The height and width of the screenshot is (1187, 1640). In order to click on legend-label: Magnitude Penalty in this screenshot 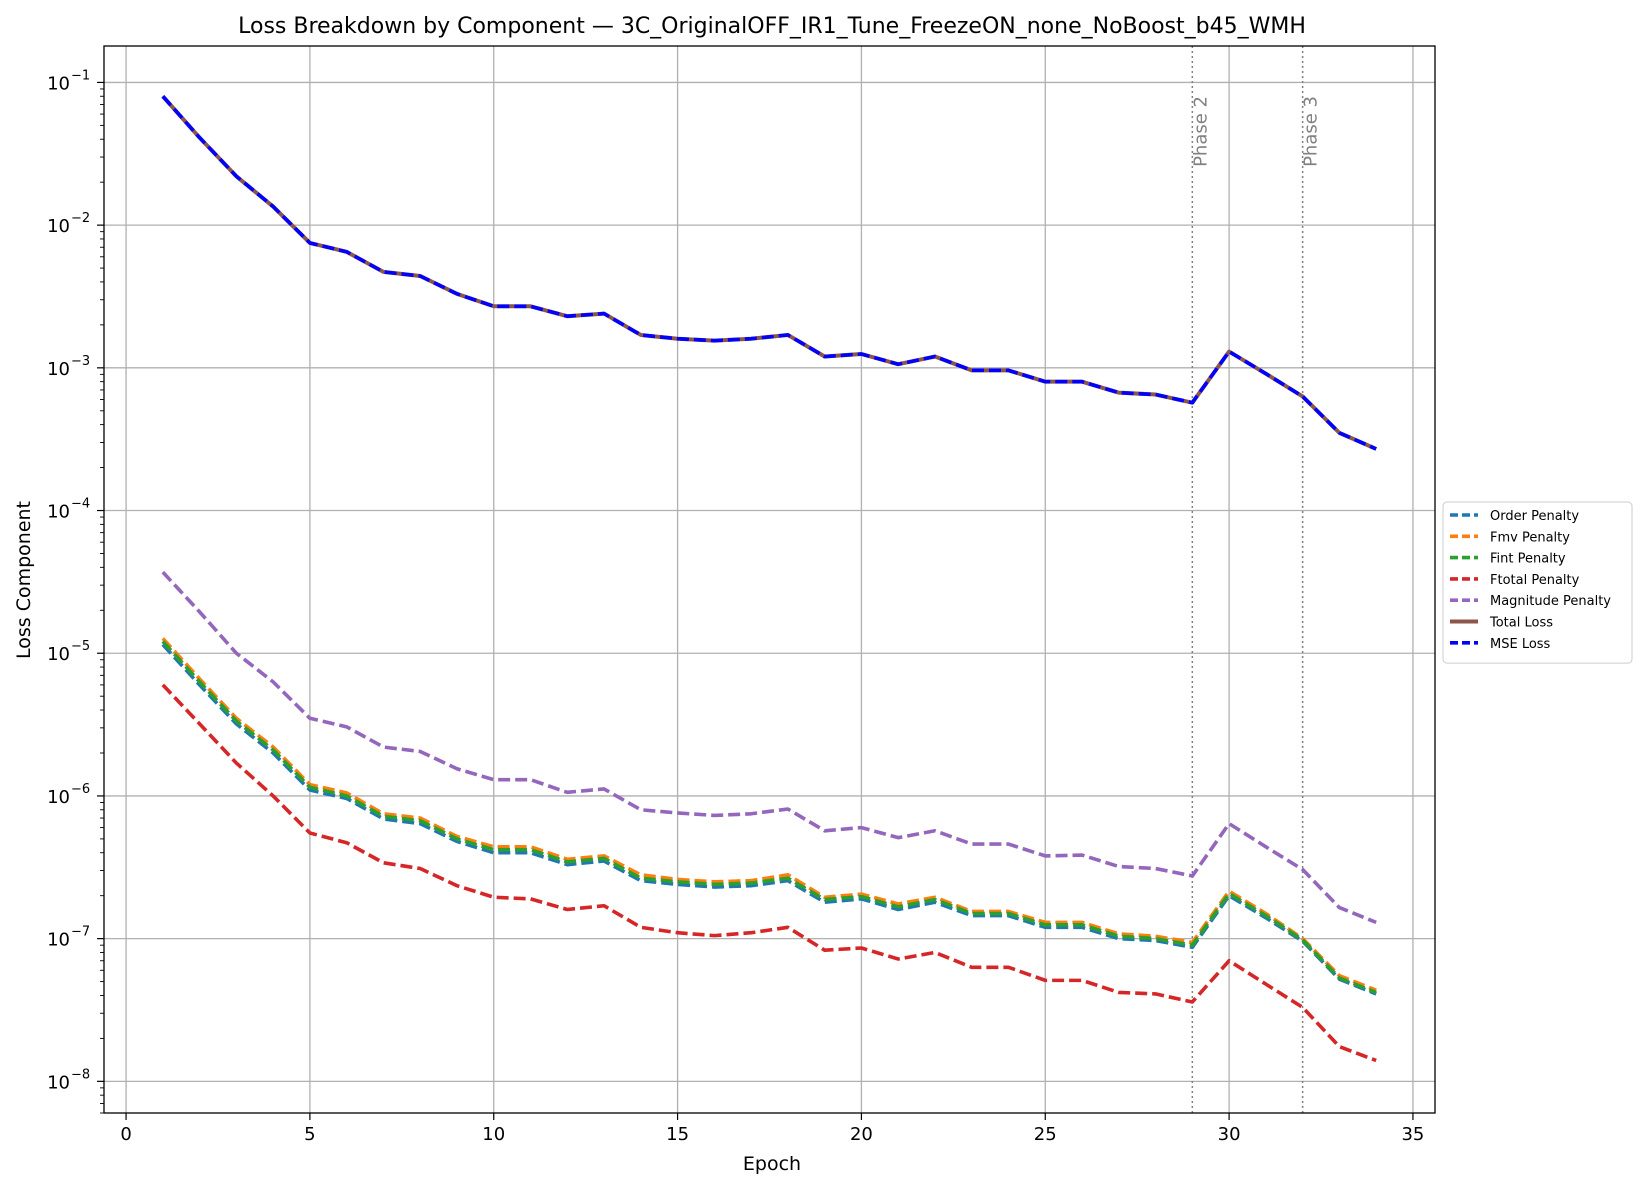, I will do `click(1550, 601)`.